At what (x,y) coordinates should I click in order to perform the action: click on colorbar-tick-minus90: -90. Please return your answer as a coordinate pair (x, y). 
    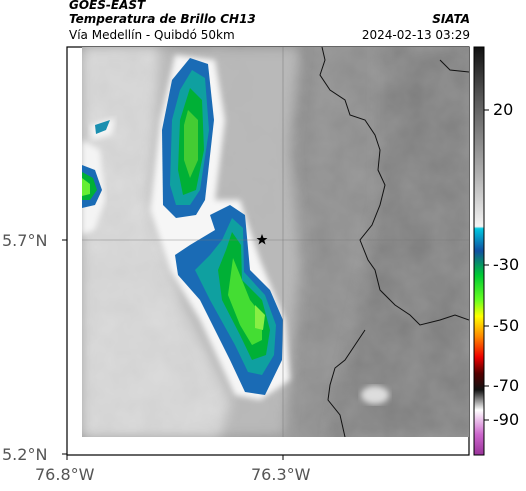
    Looking at the image, I should click on (506, 419).